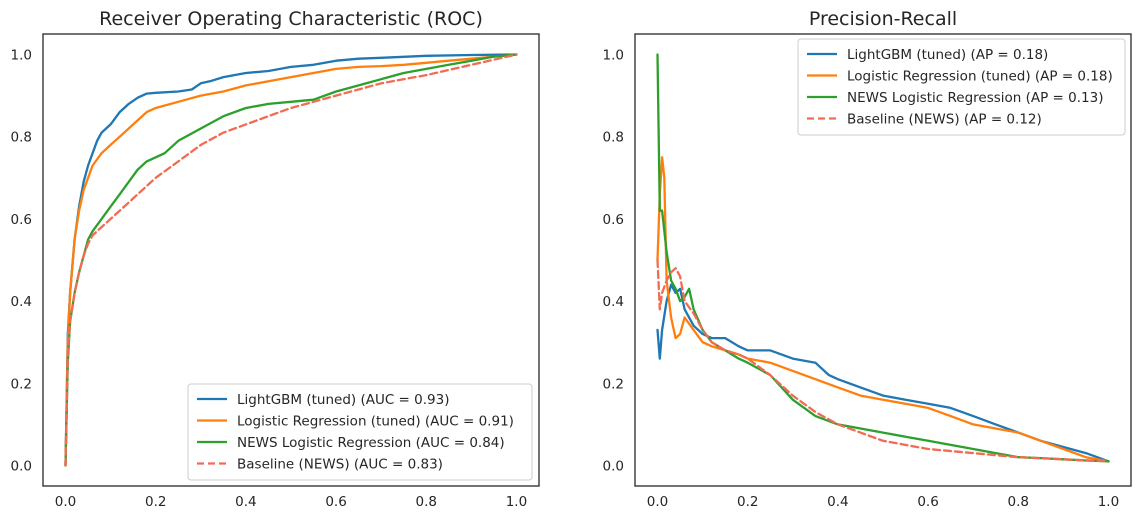 This screenshot has width=1139, height=524. Describe the element at coordinates (375, 422) in the screenshot. I see `legend-label: Logistic Regression (tuned) (AUC = 0.91)` at that location.